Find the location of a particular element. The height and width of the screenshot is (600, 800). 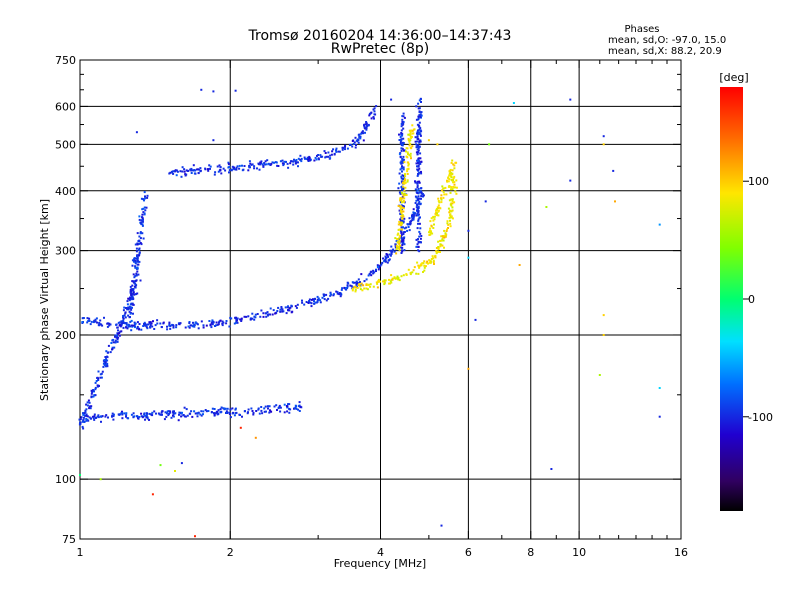

colorbar-unit-label: [deg] is located at coordinates (733, 77).